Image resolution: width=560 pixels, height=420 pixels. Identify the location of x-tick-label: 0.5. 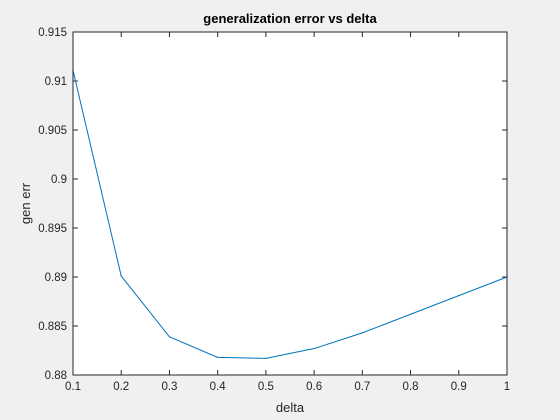
(266, 387).